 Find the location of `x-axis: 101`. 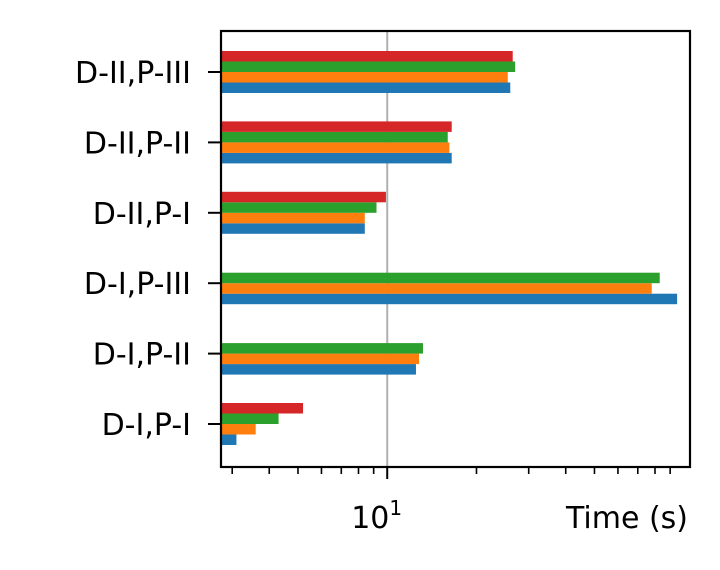

x-axis: 101 is located at coordinates (451, 501).